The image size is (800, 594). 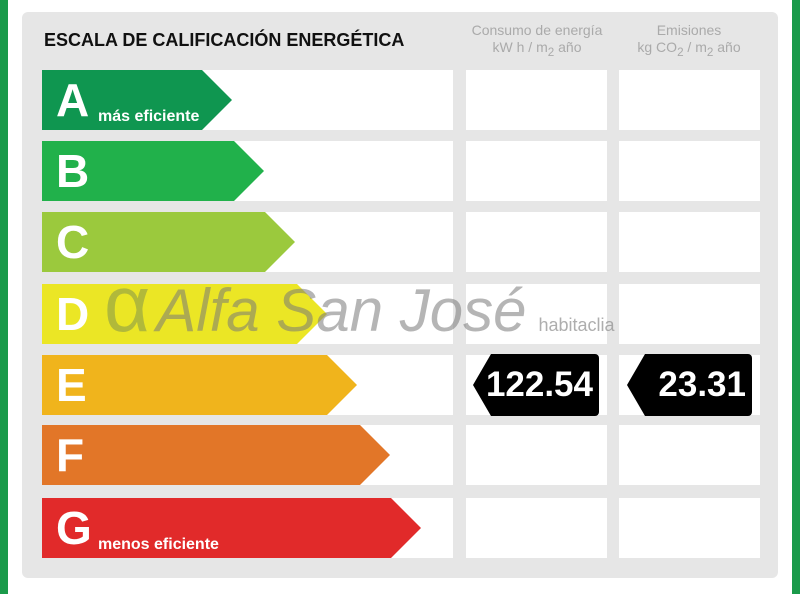 I want to click on consumo-header-line1: Consumo de energía, so click(x=537, y=30).